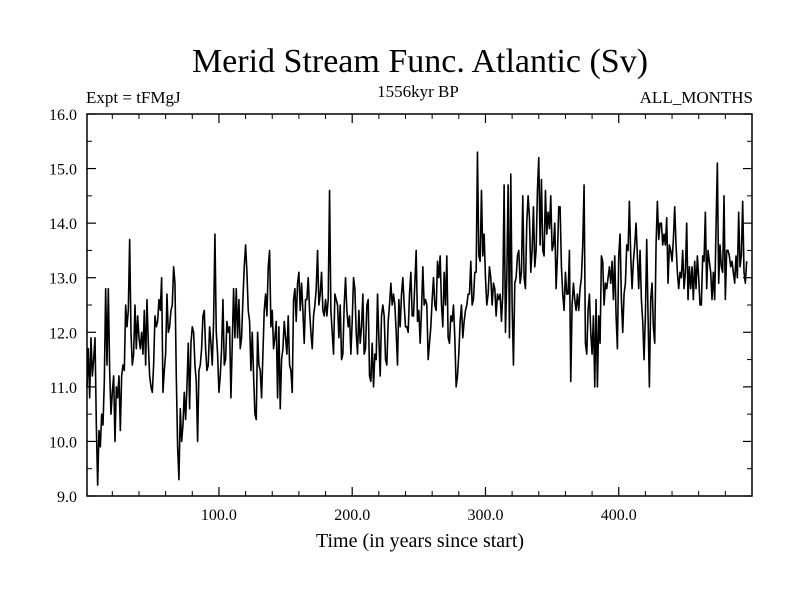 This screenshot has width=800, height=600. What do you see at coordinates (420, 61) in the screenshot?
I see `chart-title: Merid Stream Func. Atlantic (Sv)` at bounding box center [420, 61].